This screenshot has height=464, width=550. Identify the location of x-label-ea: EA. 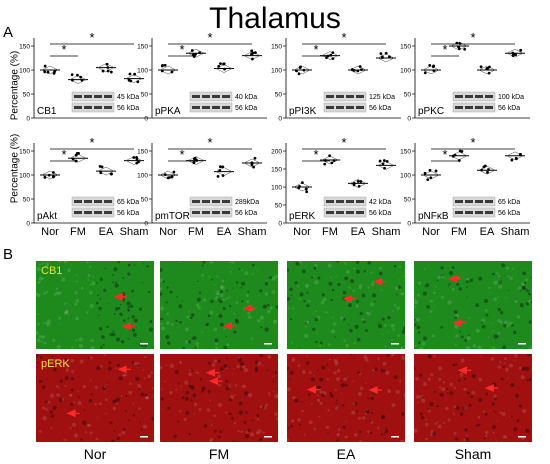
(106, 232).